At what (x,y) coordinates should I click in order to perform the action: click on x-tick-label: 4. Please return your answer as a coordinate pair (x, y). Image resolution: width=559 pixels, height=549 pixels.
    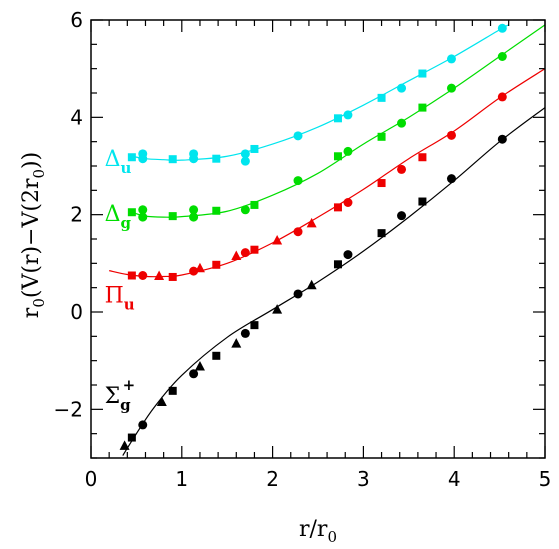
    Looking at the image, I should click on (454, 479).